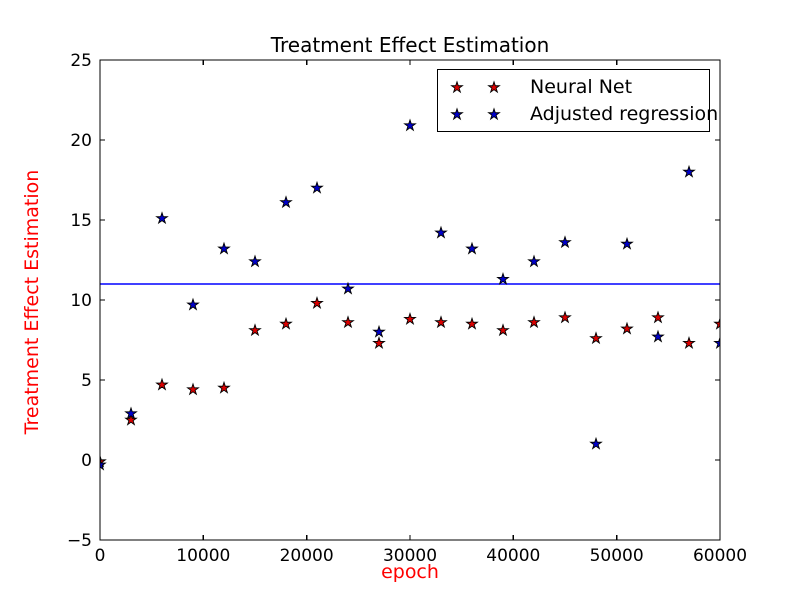 This screenshot has width=800, height=600. I want to click on chart-title: Treatment Effect Estimation, so click(410, 45).